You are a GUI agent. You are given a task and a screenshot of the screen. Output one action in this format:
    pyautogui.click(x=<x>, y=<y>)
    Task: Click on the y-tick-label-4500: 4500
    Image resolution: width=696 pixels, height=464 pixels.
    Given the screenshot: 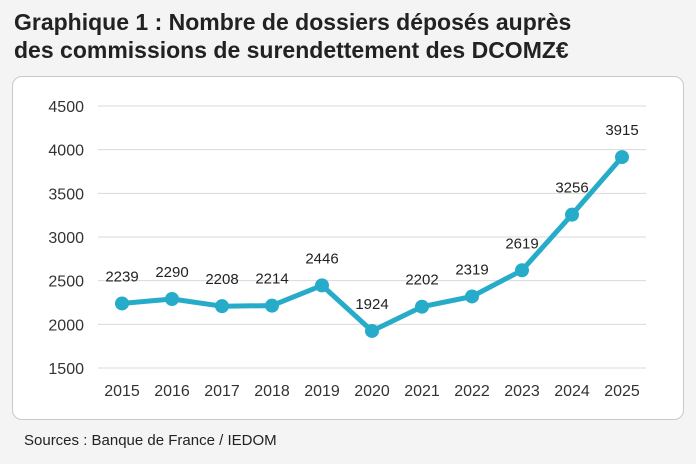 What is the action you would take?
    pyautogui.click(x=66, y=107)
    